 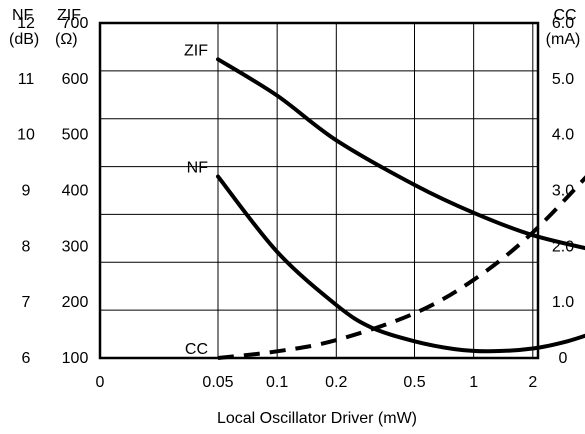 I want to click on zif-tick-label: 200, so click(x=75, y=302).